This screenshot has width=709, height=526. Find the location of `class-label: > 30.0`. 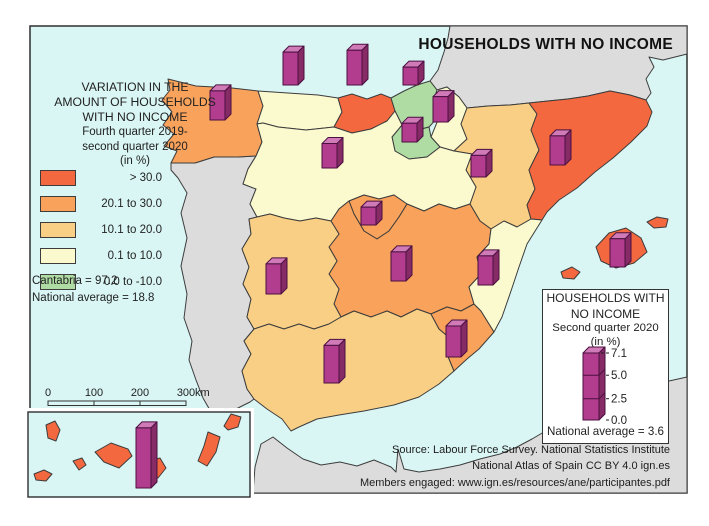

class-label: > 30.0 is located at coordinates (145, 178).